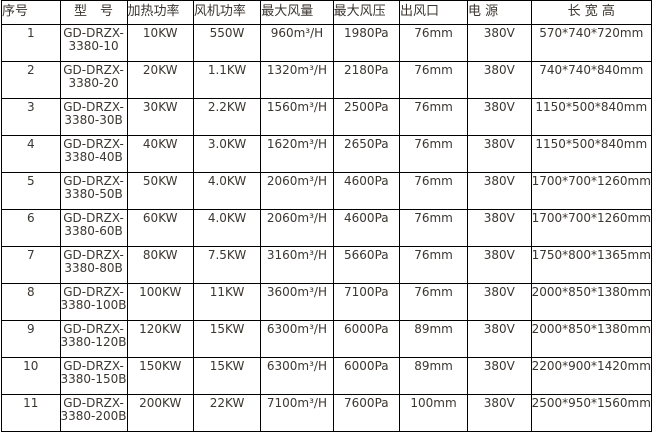  I want to click on cell-max-pressure: 7100Pa, so click(366, 302).